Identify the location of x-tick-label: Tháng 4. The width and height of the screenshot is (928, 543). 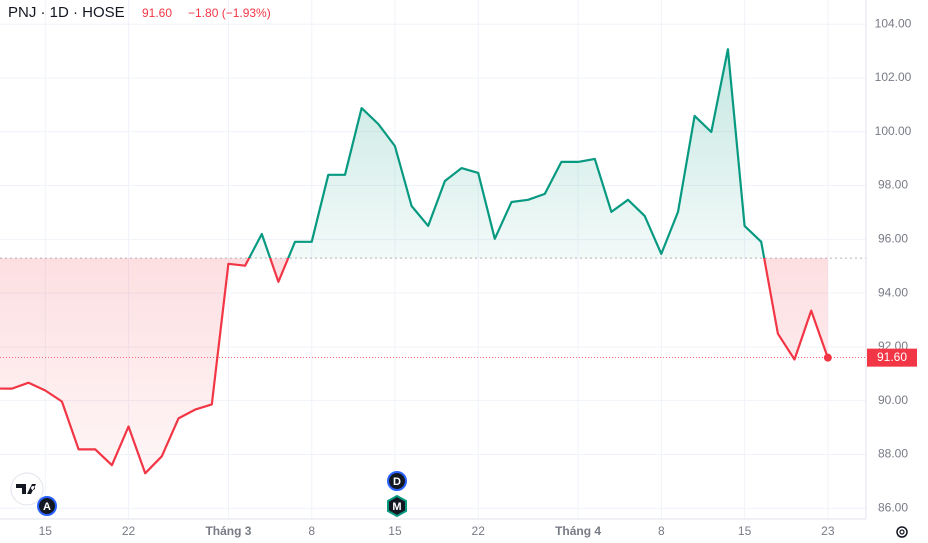
(578, 531).